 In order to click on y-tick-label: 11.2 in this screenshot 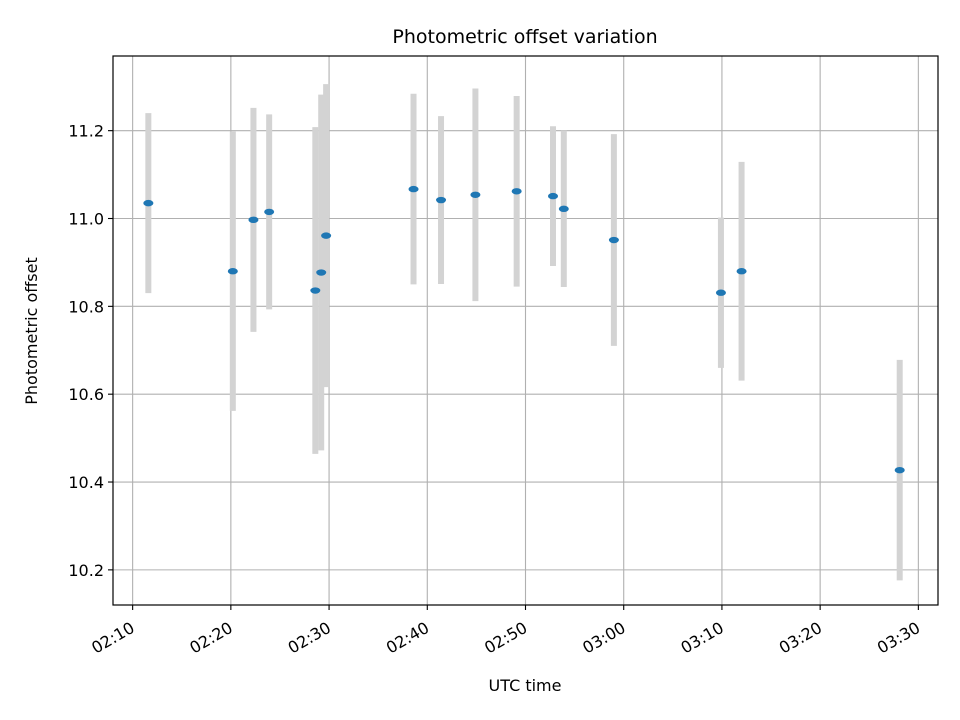, I will do `click(86, 131)`.